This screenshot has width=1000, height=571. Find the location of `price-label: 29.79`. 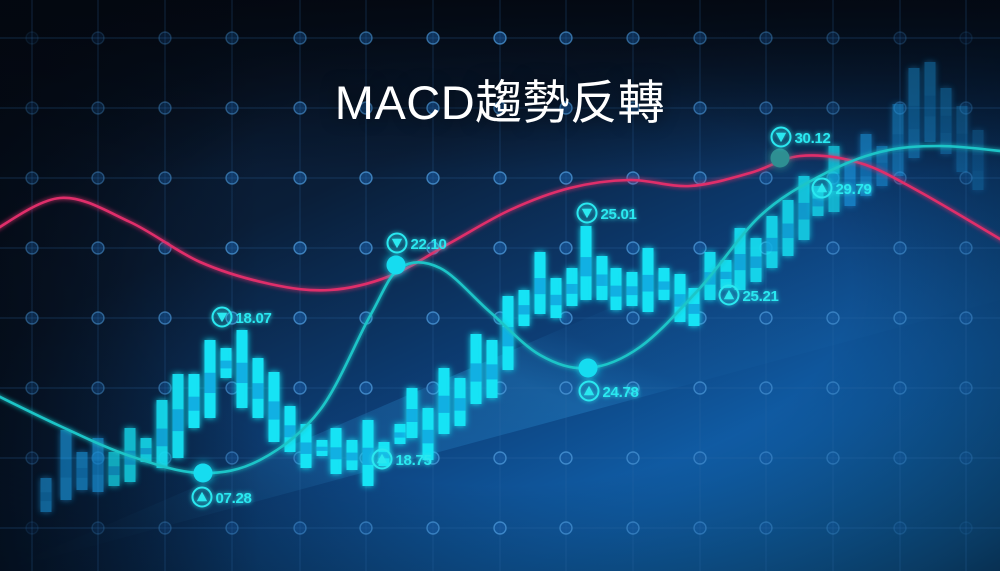

price-label: 29.79 is located at coordinates (854, 189).